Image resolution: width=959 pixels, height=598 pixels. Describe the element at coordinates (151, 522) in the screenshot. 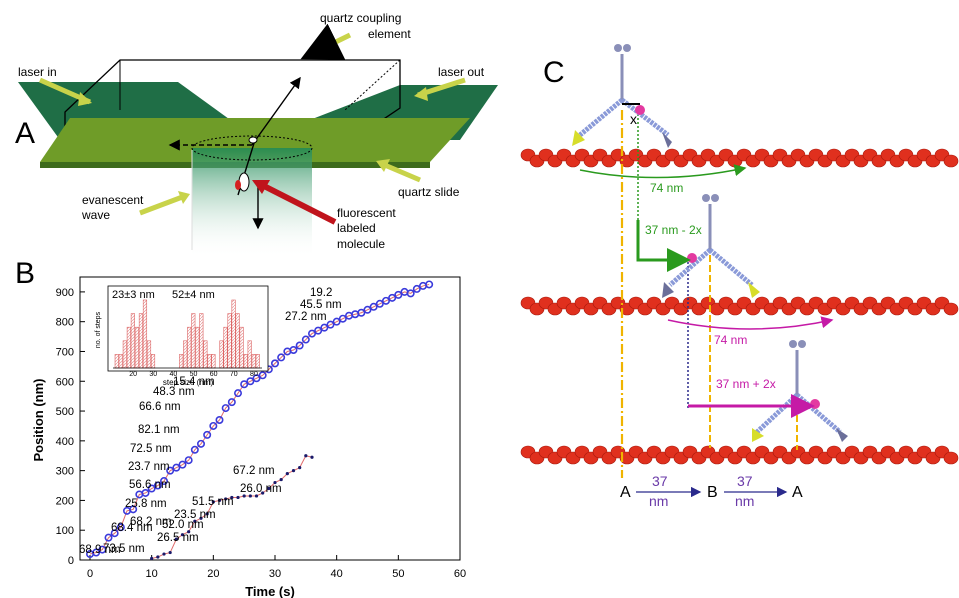

I see `step-label: 68.2 nm` at that location.